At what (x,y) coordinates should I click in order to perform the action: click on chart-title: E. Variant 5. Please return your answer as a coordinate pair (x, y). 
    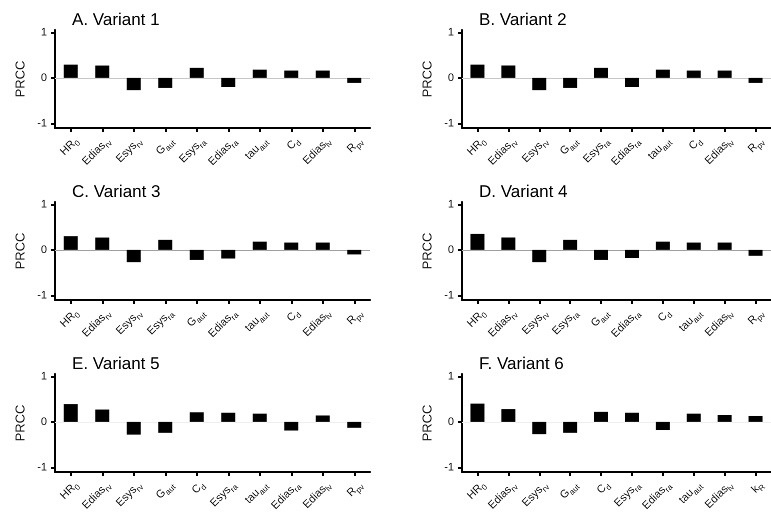
    Looking at the image, I should click on (116, 363).